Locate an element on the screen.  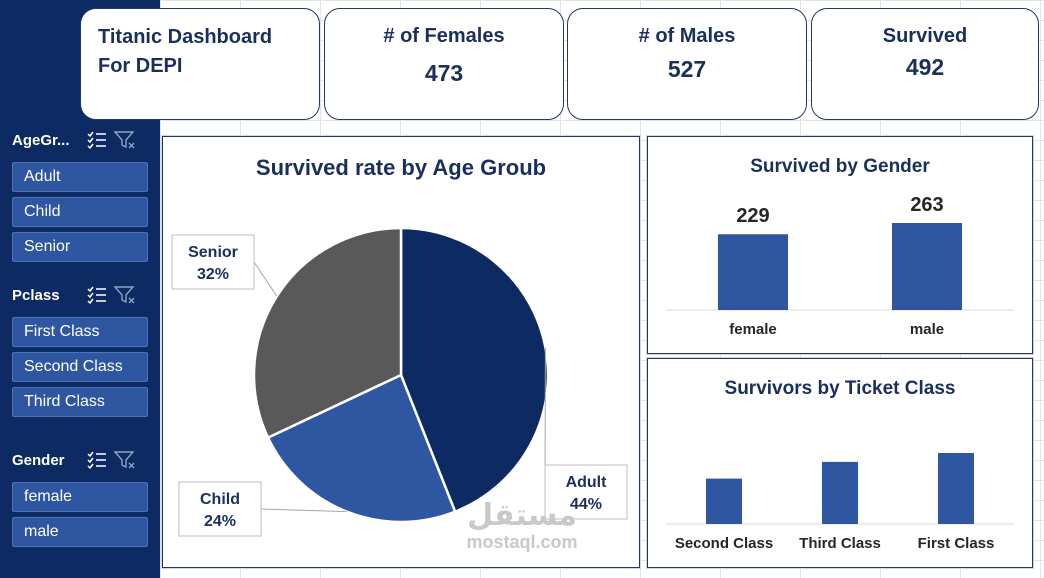
females-kpi-card: # of Females 473 is located at coordinates (444, 64).